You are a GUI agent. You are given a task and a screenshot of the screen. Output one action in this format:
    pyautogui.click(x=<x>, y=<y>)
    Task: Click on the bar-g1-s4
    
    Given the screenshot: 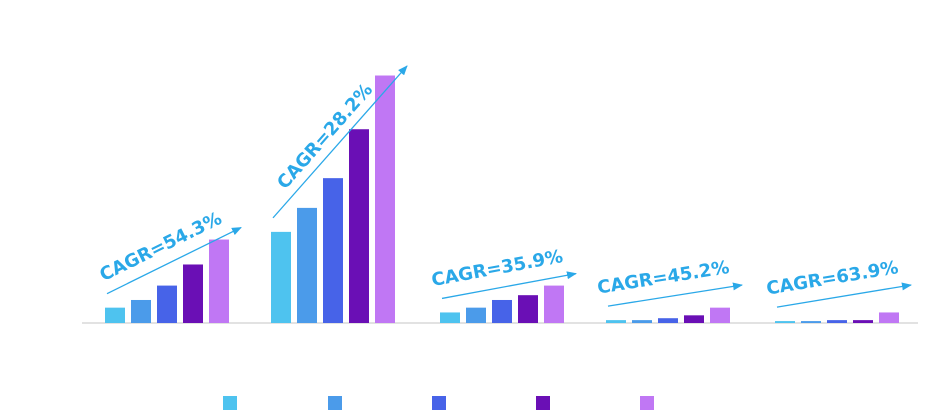 What is the action you would take?
    pyautogui.click(x=193, y=293)
    